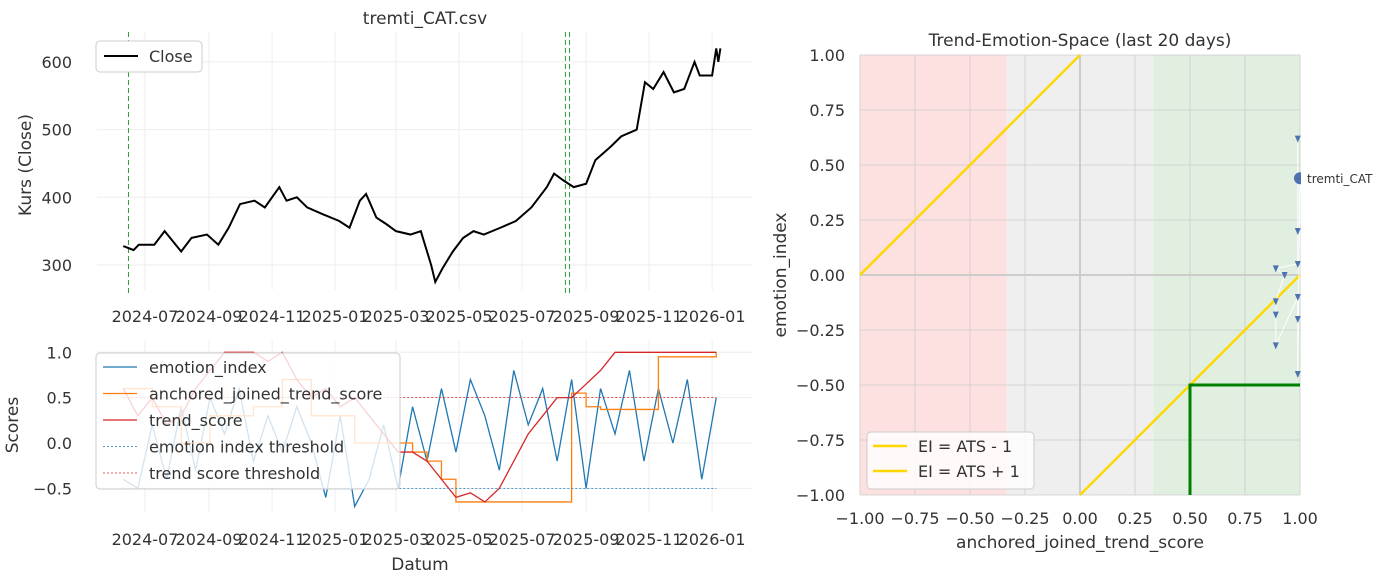 The height and width of the screenshot is (588, 1384). I want to click on ei-ats-plus-1-line, so click(970, 165).